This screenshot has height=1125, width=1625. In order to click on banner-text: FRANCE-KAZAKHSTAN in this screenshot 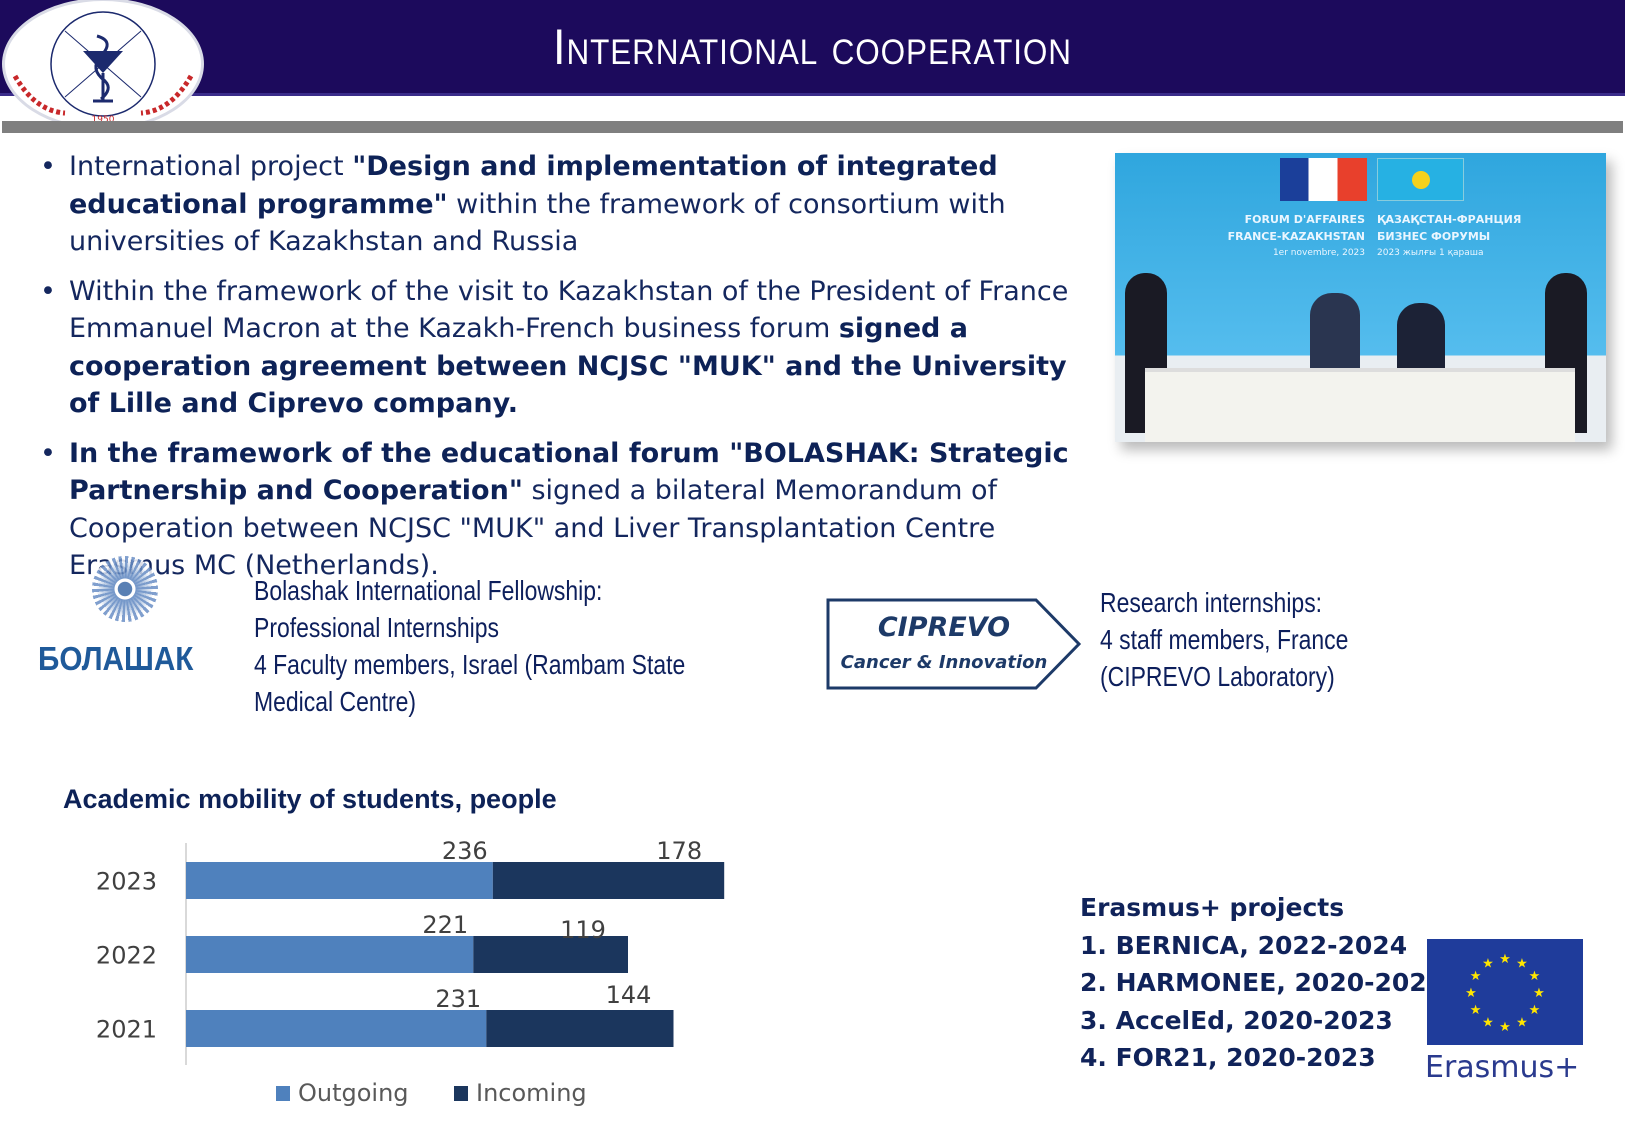, I will do `click(1296, 236)`.